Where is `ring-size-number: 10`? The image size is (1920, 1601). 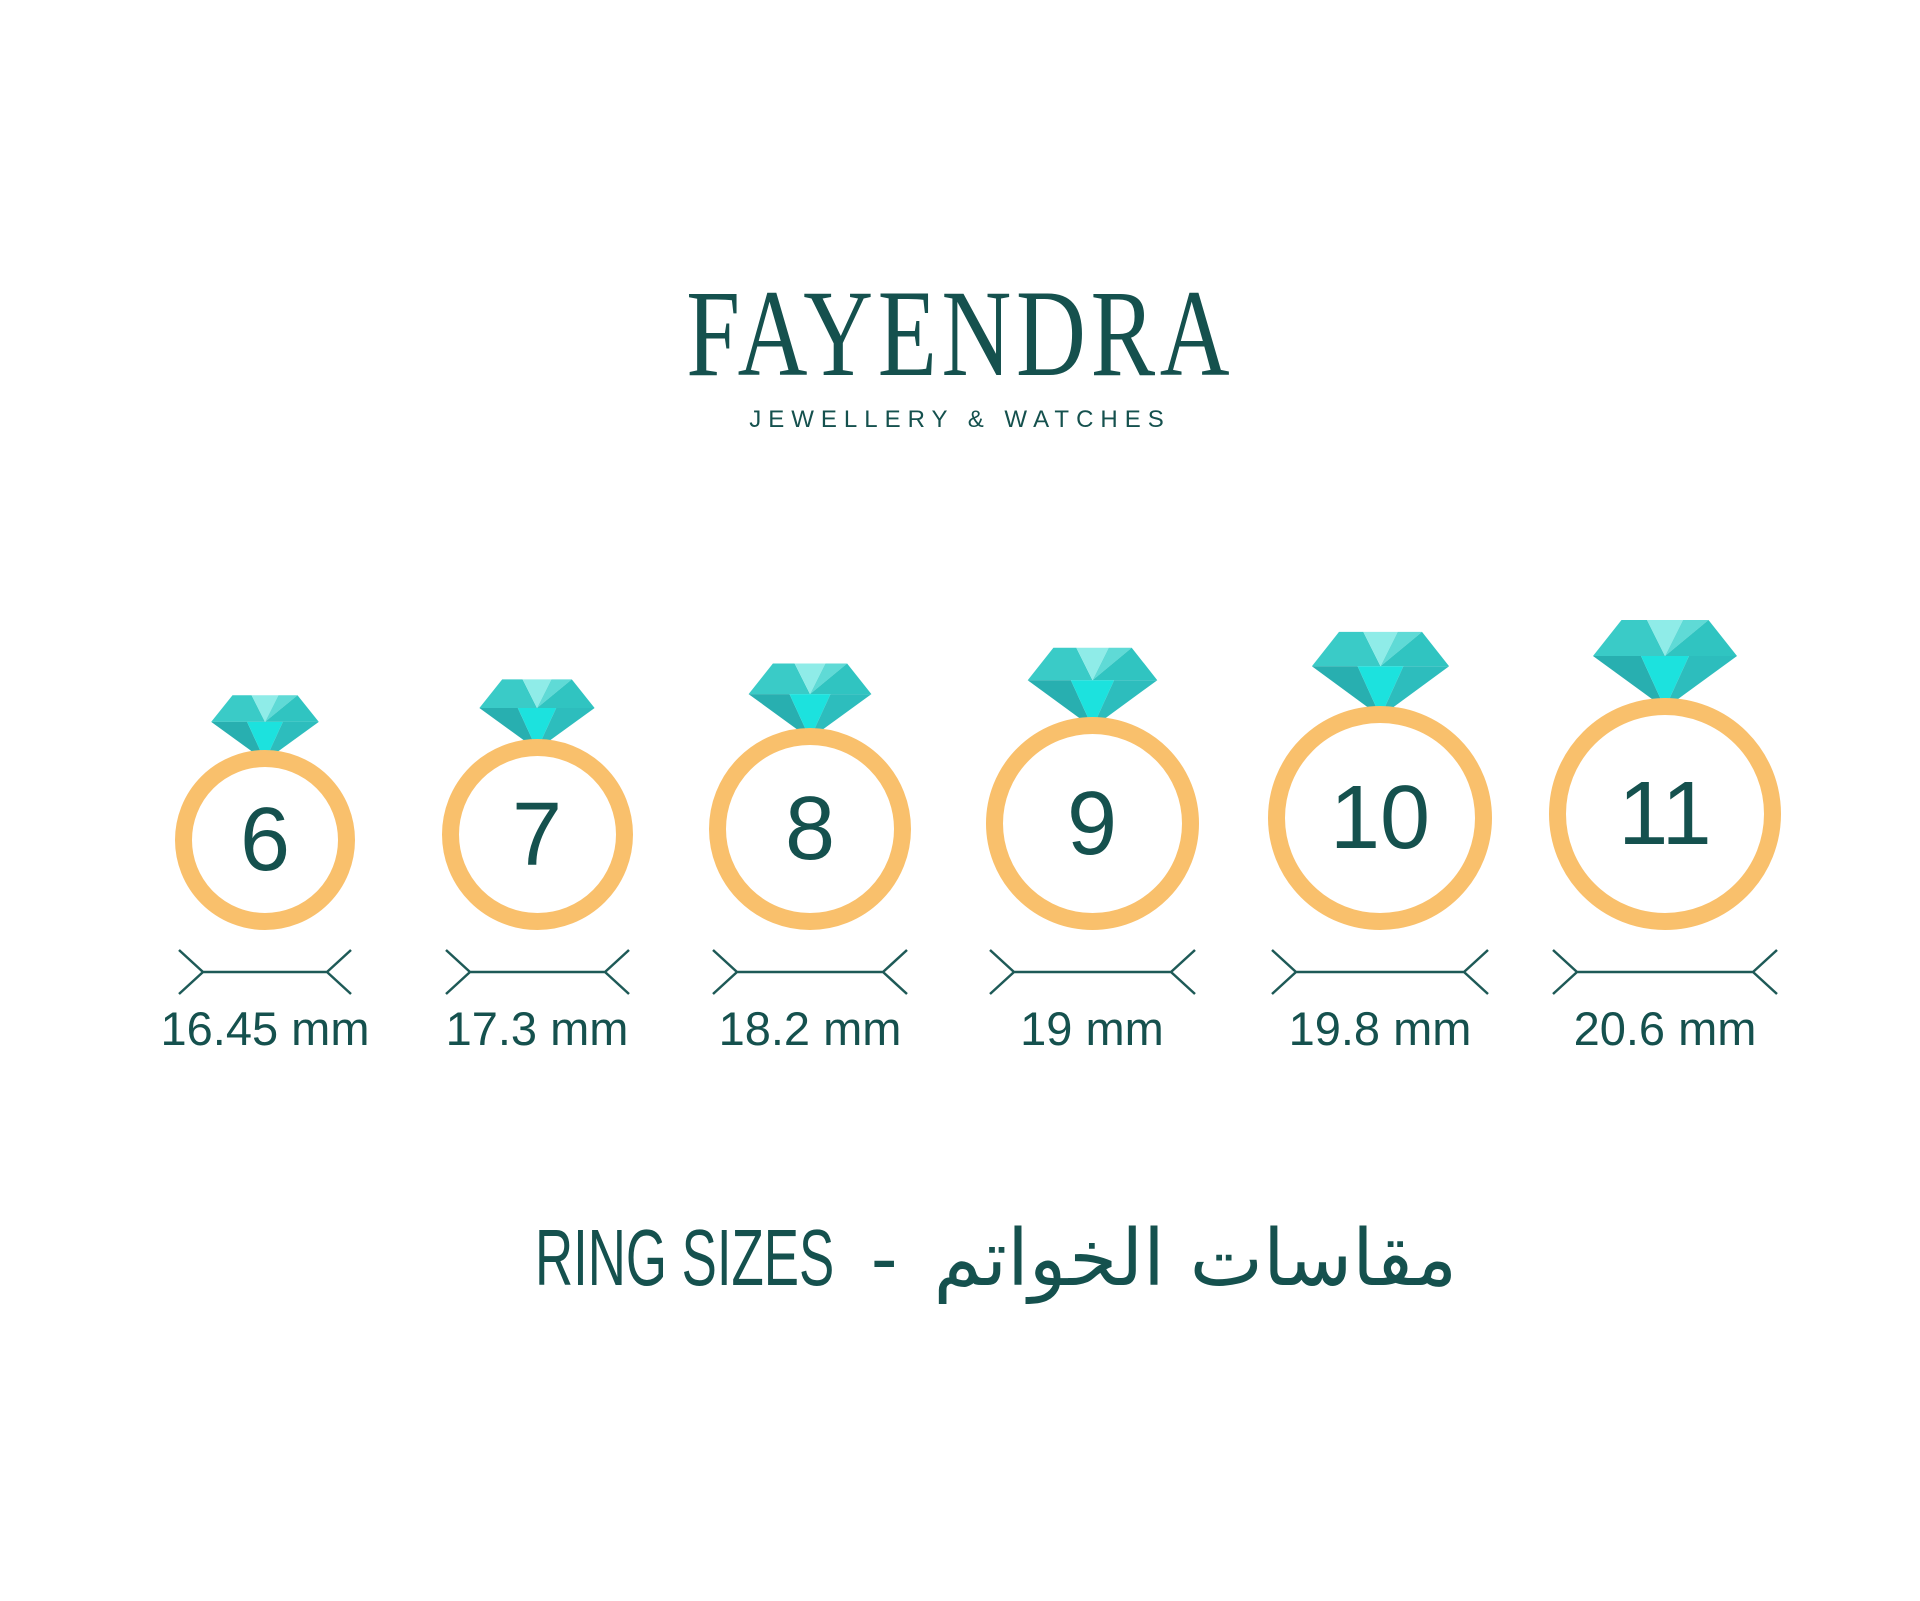
ring-size-number: 10 is located at coordinates (1380, 818).